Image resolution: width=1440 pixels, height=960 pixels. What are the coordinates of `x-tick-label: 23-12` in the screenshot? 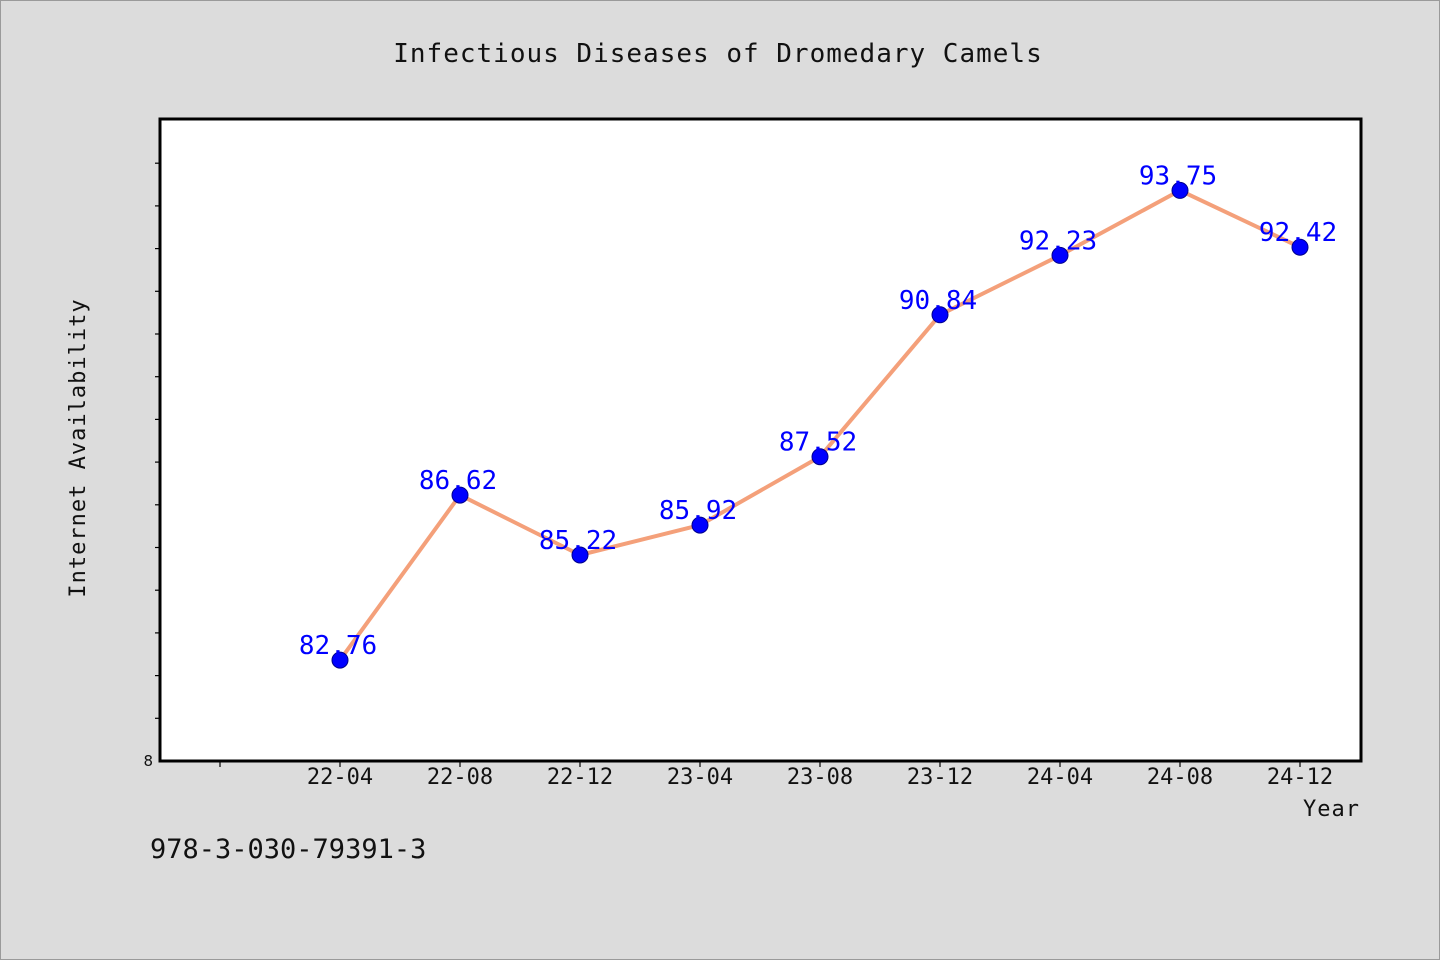 It's located at (940, 777).